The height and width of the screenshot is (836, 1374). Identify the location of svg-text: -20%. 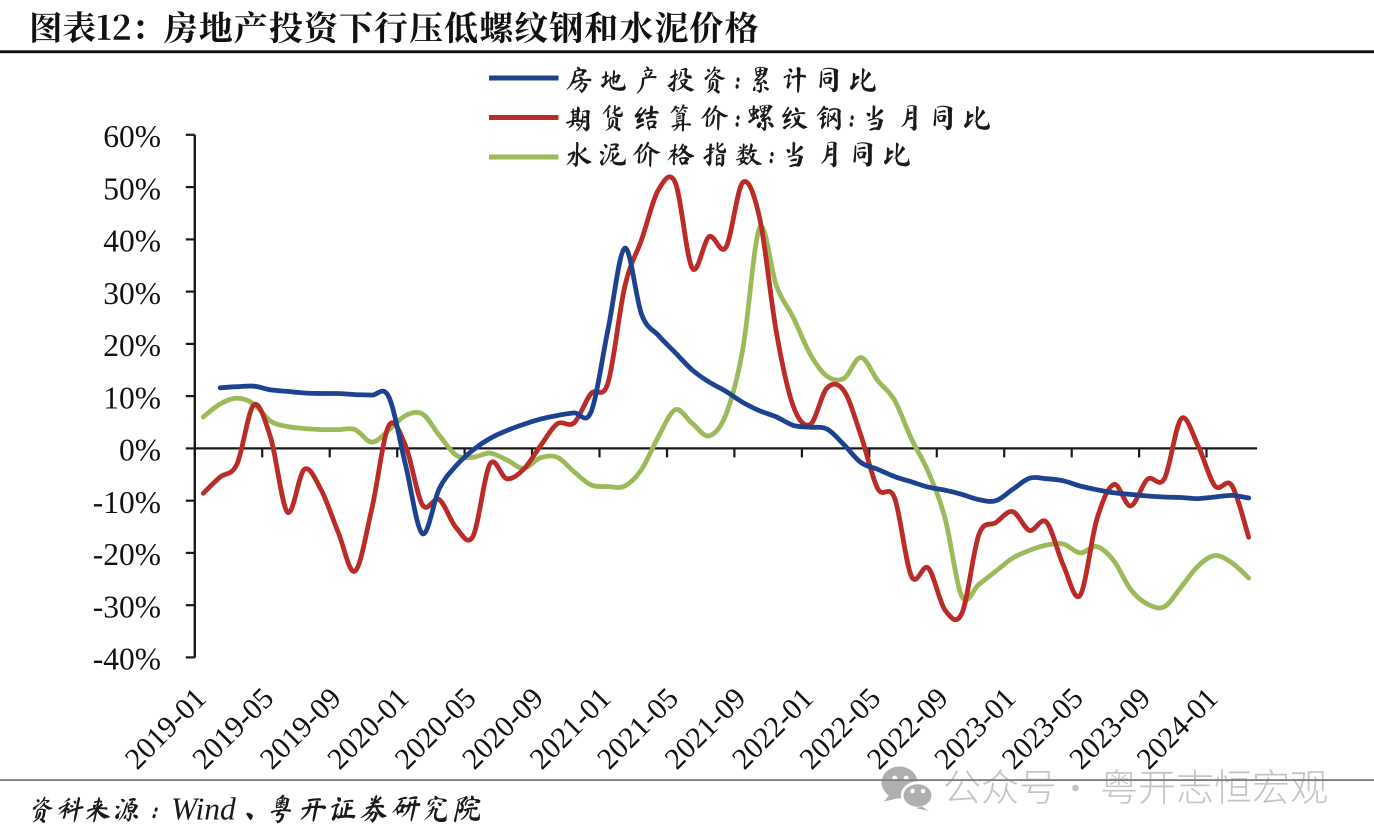
(127, 554).